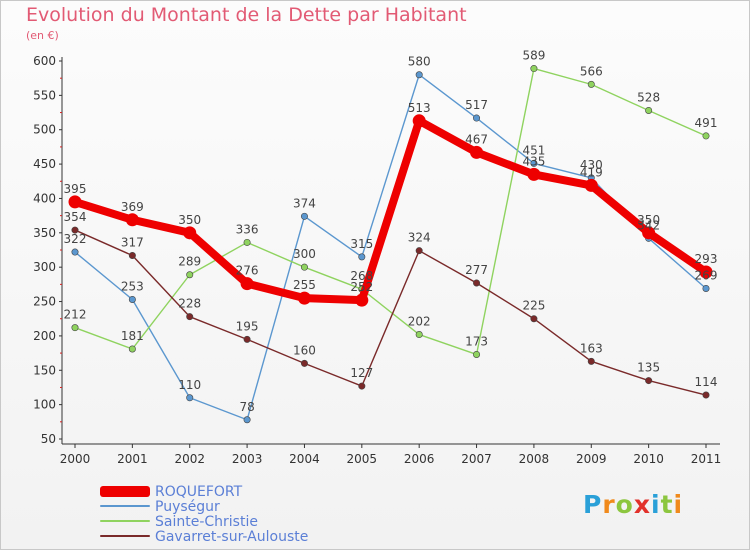 The image size is (750, 550). What do you see at coordinates (591, 172) in the screenshot?
I see `data-label: 419` at bounding box center [591, 172].